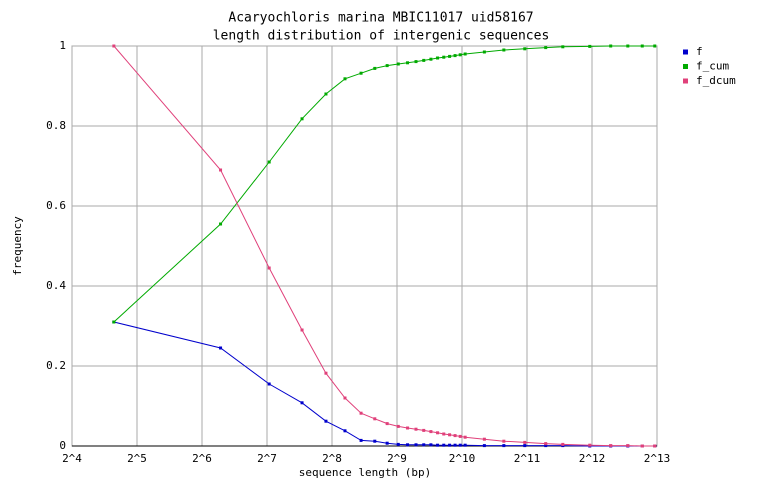  What do you see at coordinates (17, 246) in the screenshot?
I see `y-axis-label: frequency` at bounding box center [17, 246].